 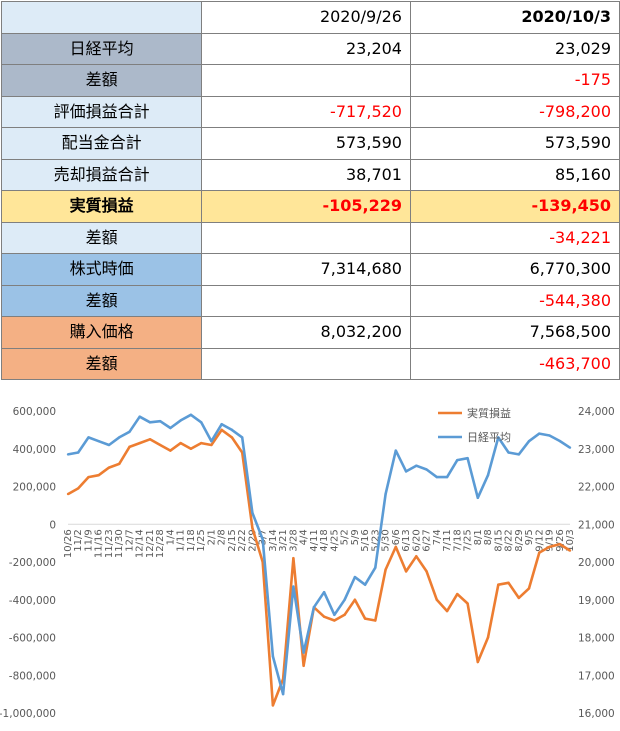 What do you see at coordinates (457, 540) in the screenshot?
I see `x-tick-label: 7/18` at bounding box center [457, 540].